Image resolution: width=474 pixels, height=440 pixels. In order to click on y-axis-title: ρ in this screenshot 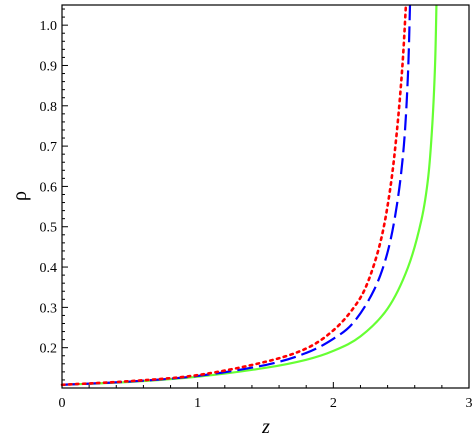, I will do `click(20, 196)`.